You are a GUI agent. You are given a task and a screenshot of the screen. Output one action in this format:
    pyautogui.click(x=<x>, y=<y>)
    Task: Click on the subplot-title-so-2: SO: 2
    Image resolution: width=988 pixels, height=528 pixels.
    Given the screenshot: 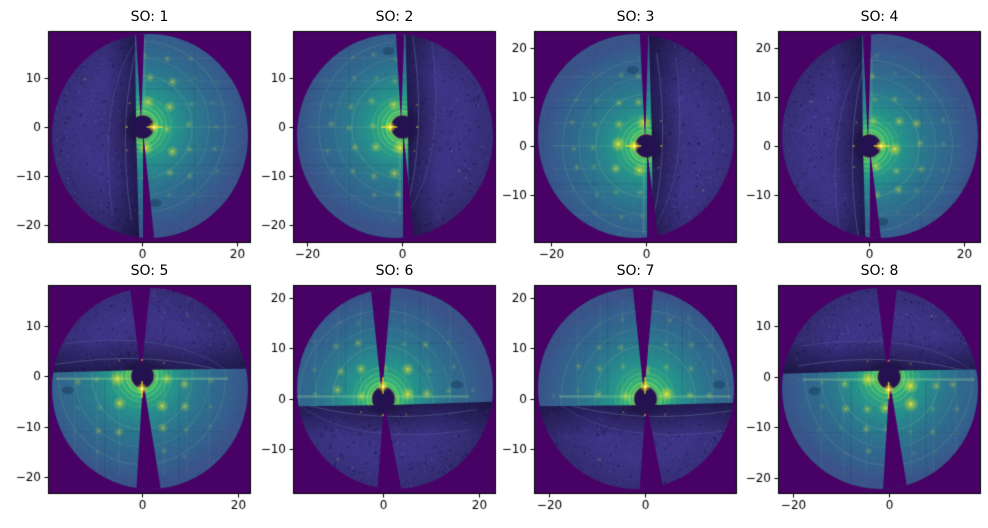 What is the action you would take?
    pyautogui.click(x=394, y=17)
    